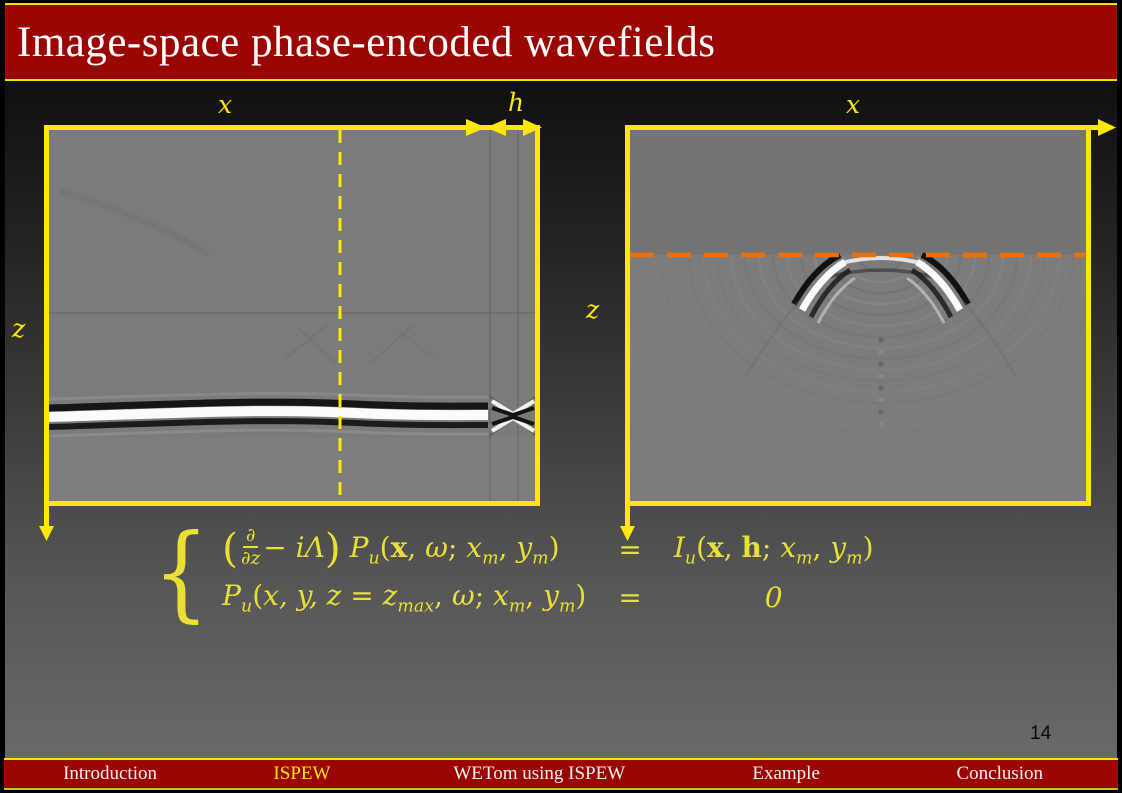 The height and width of the screenshot is (793, 1122). I want to click on equation-line1-lhs: (∂ ∂z − iΛ) Pu(x, ω; xm, ym), so click(391, 547).